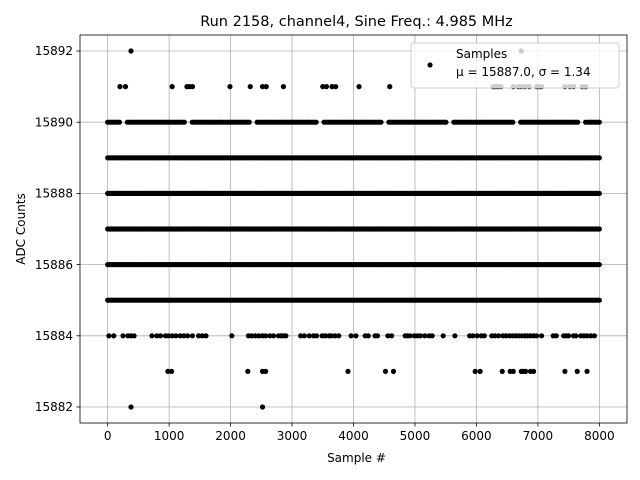 The width and height of the screenshot is (640, 480). Describe the element at coordinates (292, 436) in the screenshot. I see `x-tick-label: 3000` at that location.